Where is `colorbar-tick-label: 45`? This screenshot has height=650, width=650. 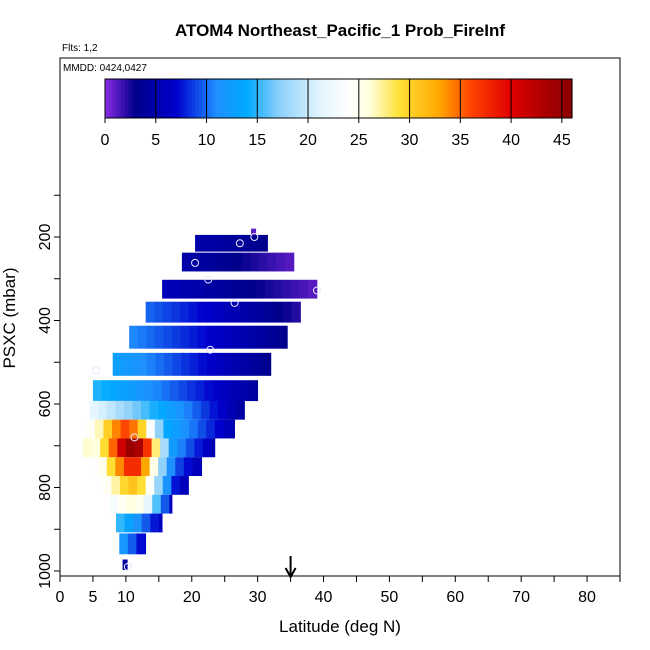 colorbar-tick-label: 45 is located at coordinates (562, 140).